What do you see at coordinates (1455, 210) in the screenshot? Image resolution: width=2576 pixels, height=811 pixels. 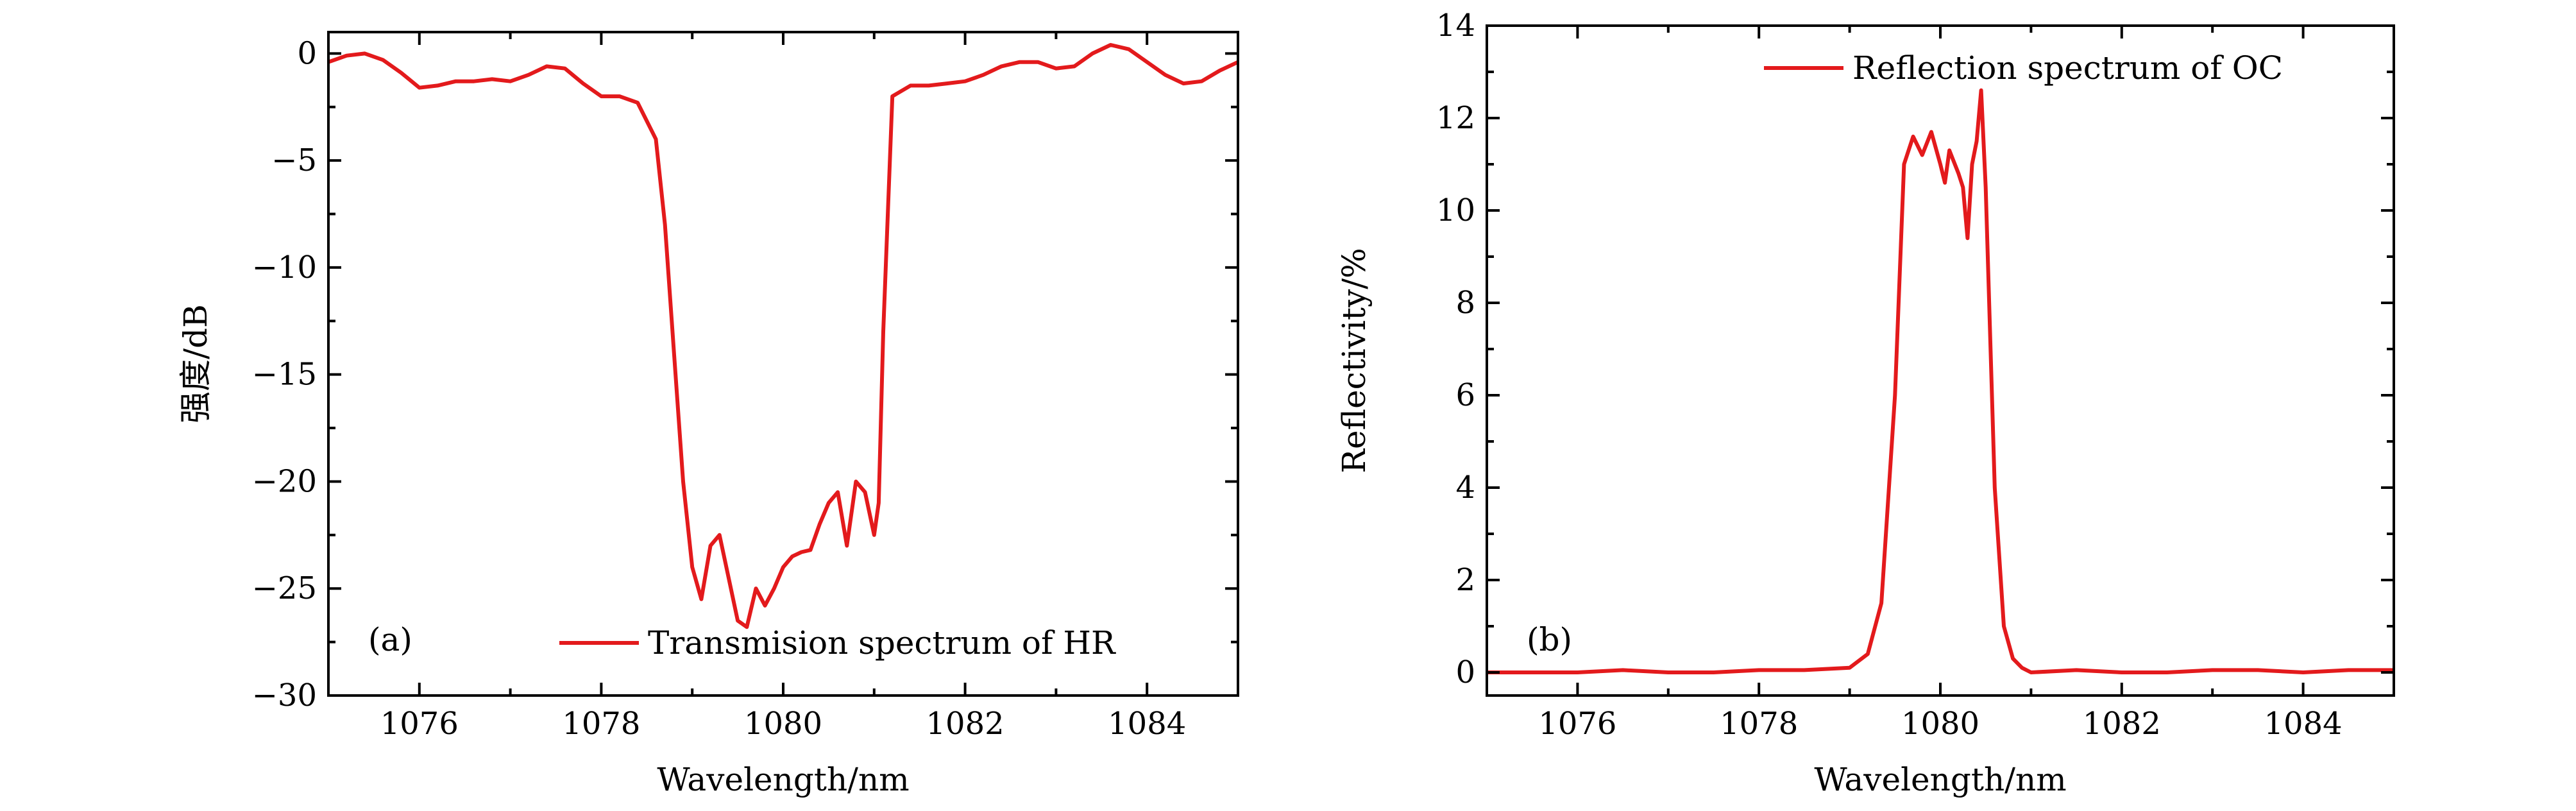 I see `y-tick-label: 10` at bounding box center [1455, 210].